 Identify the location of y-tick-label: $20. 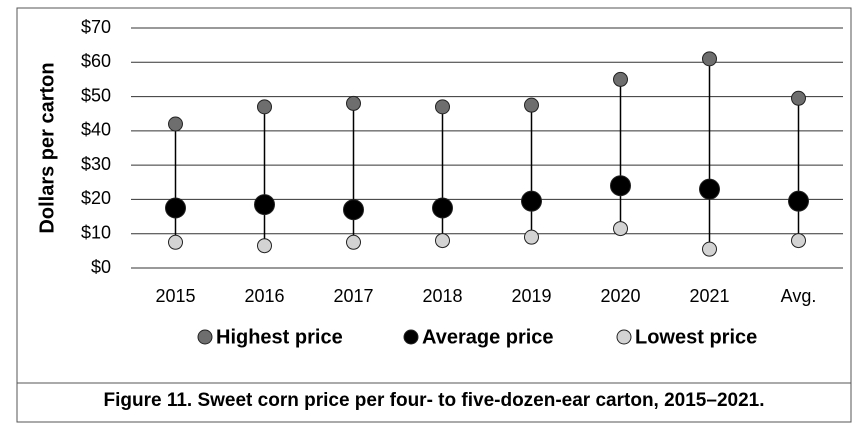
(96, 198).